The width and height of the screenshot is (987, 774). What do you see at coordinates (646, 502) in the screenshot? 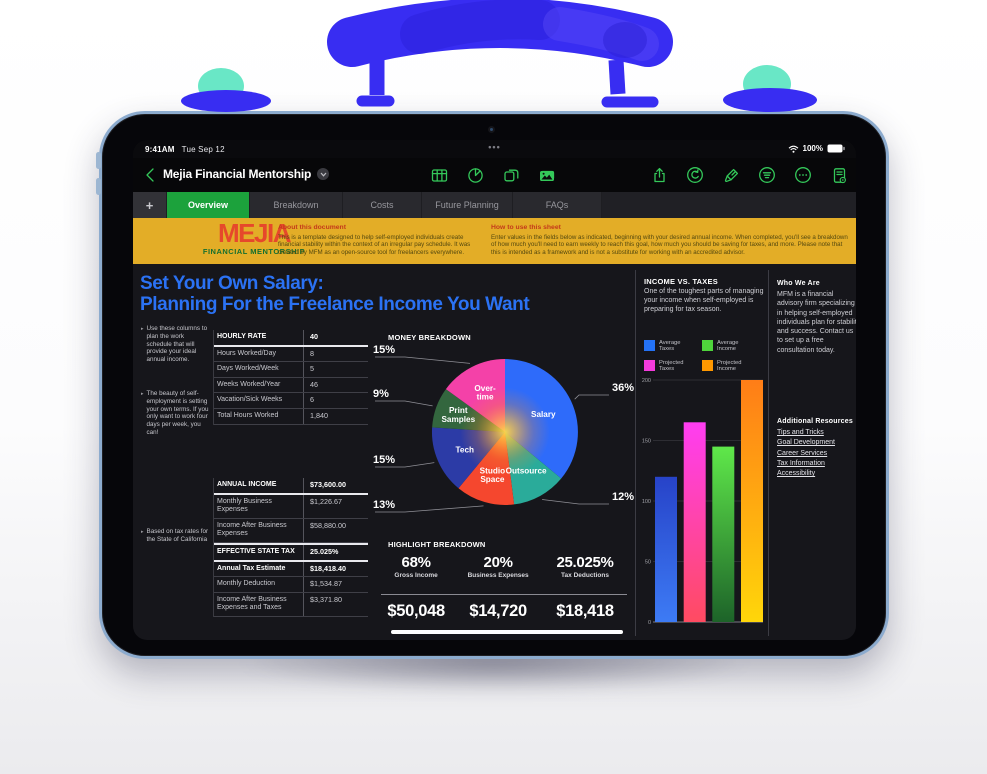
I see `y-tick-label: 100` at bounding box center [646, 502].